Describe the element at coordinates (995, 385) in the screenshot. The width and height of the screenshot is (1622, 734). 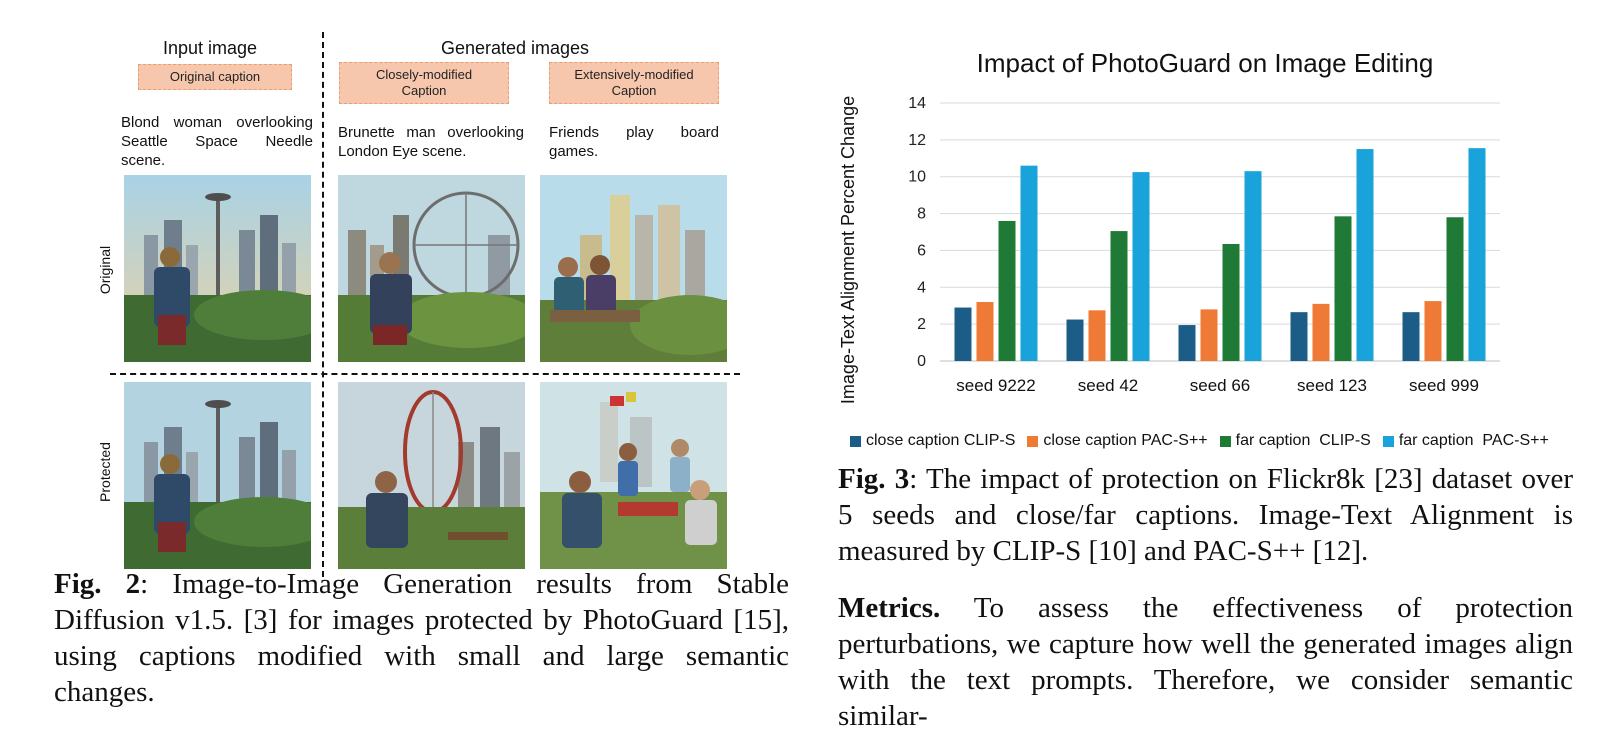
I see `x-tick-label: seed 9222` at that location.